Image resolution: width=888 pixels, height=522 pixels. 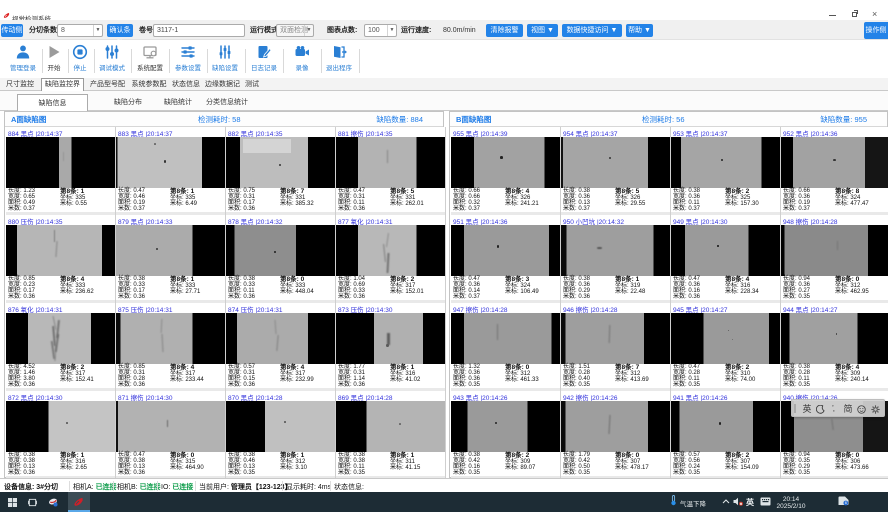 What do you see at coordinates (846, 503) in the screenshot?
I see `svg-text: 6` at bounding box center [846, 503].